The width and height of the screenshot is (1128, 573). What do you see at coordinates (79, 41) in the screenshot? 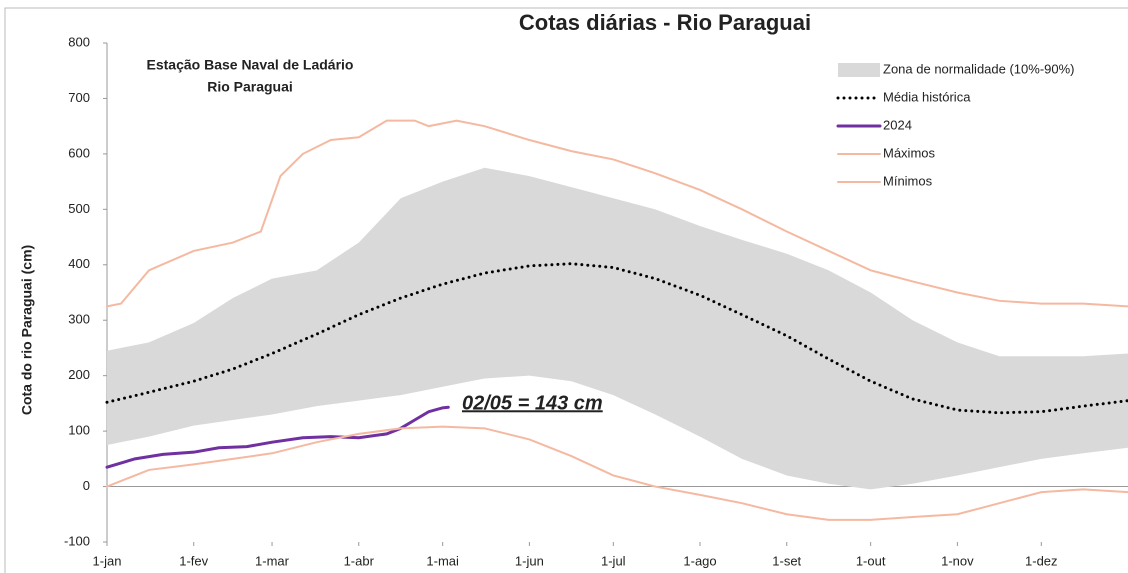
I see `y-tick-label: 800` at bounding box center [79, 41].